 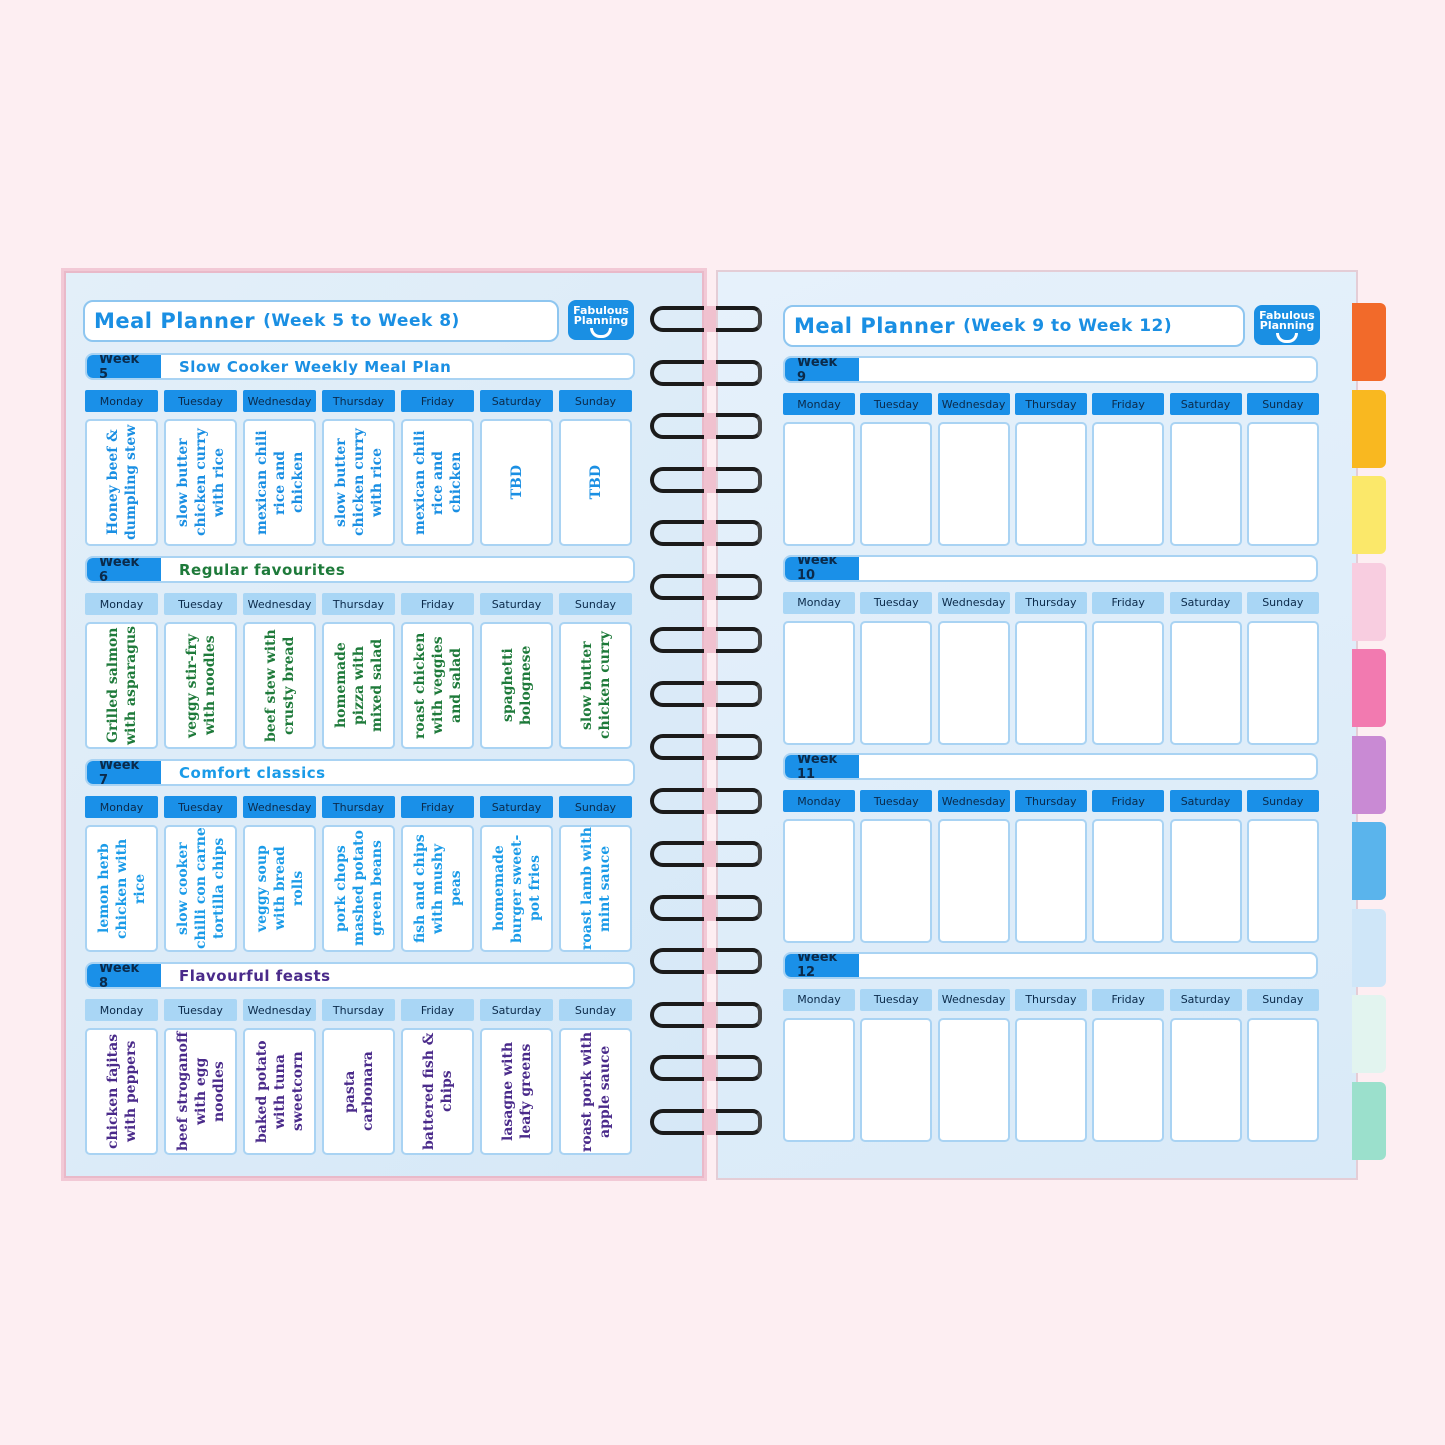 What do you see at coordinates (279, 685) in the screenshot?
I see `meal-cell: beef stew with crusty bread` at bounding box center [279, 685].